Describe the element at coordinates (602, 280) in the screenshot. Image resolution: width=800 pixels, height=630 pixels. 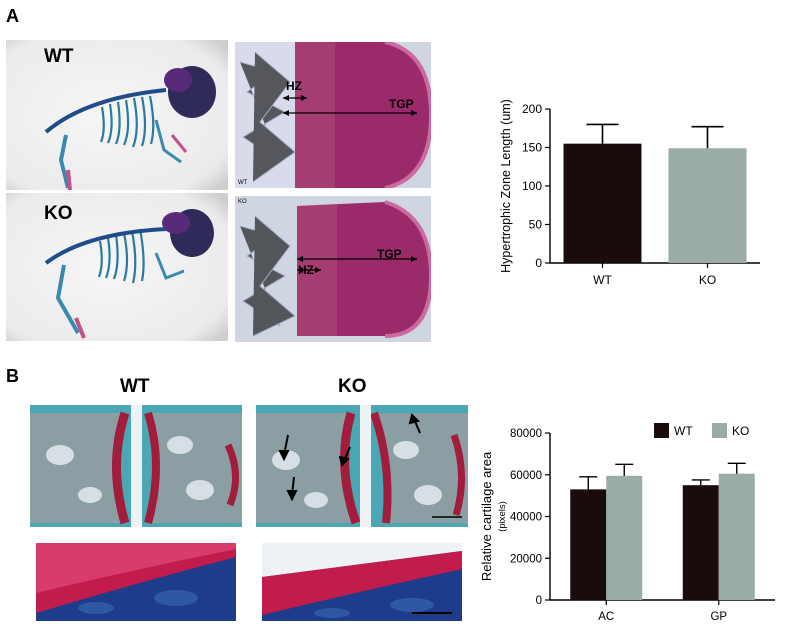
I see `x-tick-label: WT` at that location.